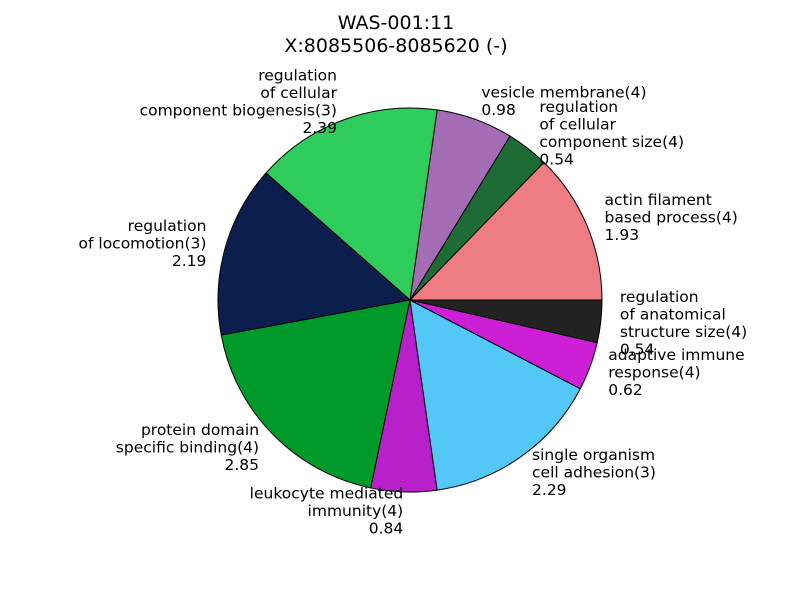  I want to click on pie-label-text: adaptive immune, so click(676, 355).